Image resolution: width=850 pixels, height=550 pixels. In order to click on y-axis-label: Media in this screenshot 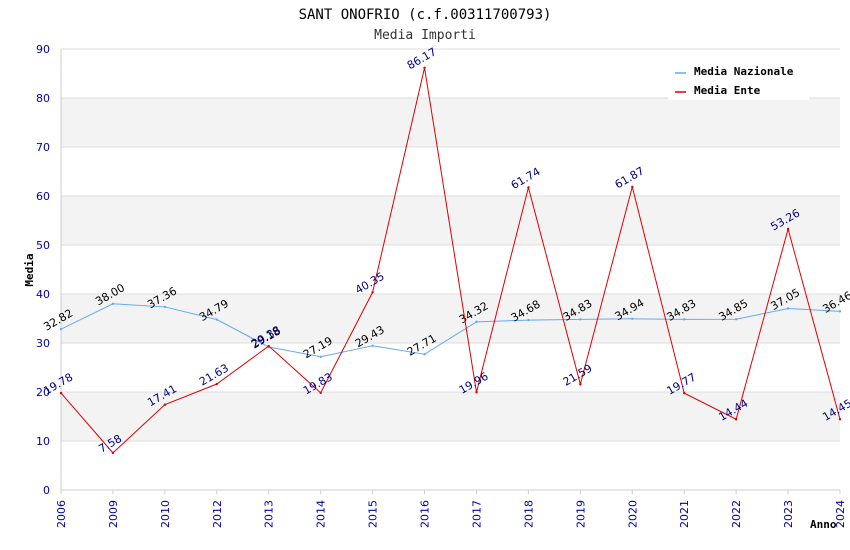, I will do `click(29, 269)`.